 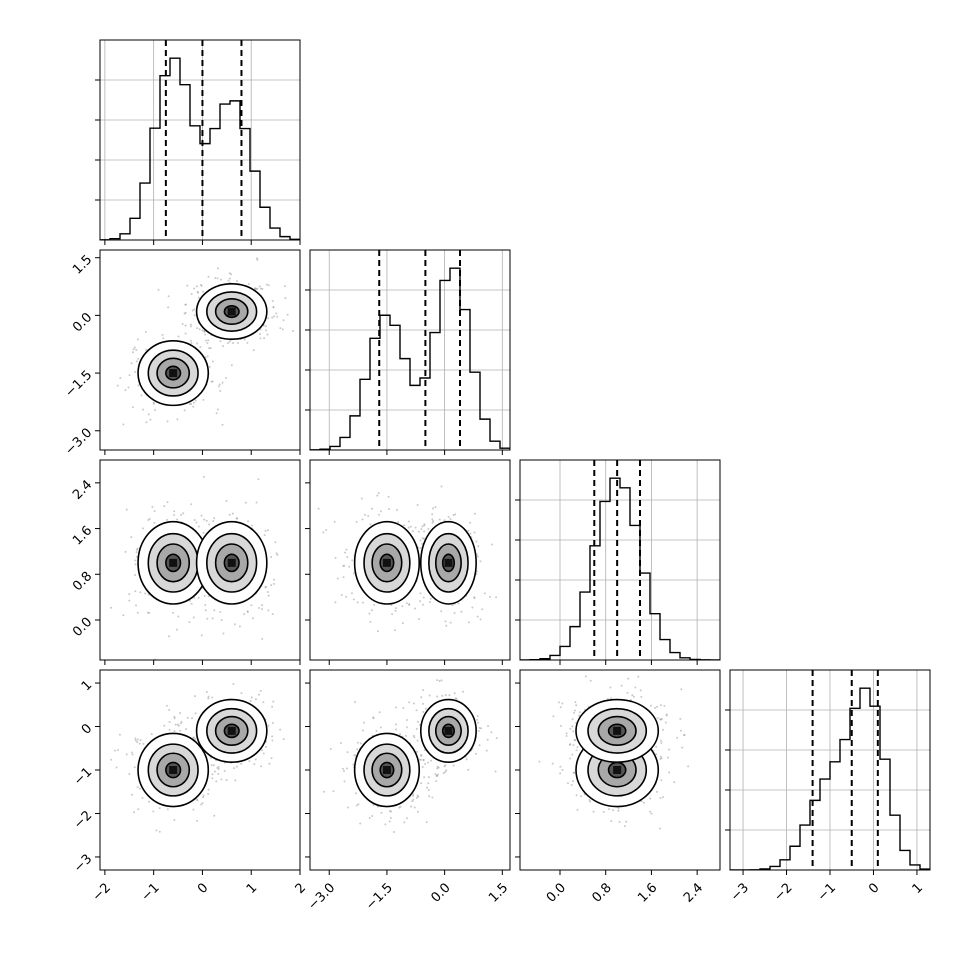 I want to click on x-tick-label: 1, so click(x=918, y=888).